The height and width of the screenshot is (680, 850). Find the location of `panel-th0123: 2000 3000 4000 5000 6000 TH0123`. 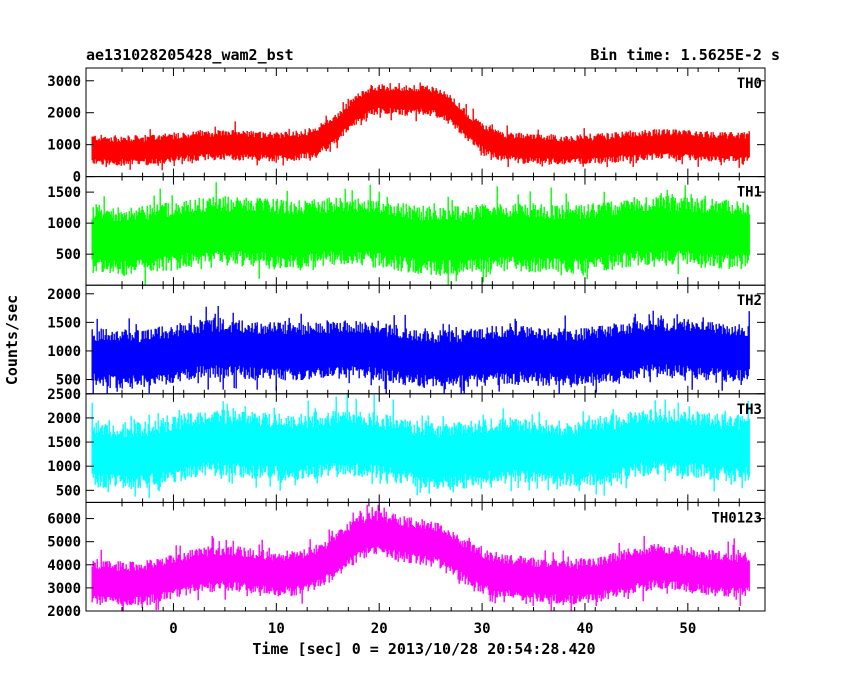

panel-th0123: 2000 3000 4000 5000 6000 TH0123 is located at coordinates (406, 560).